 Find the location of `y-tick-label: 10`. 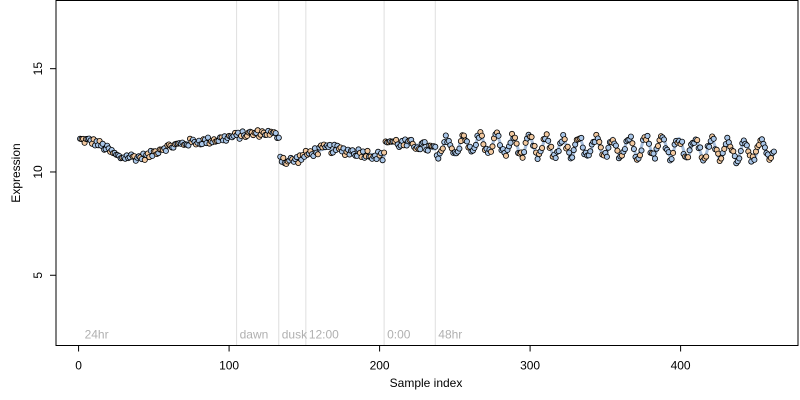

y-tick-label: 10 is located at coordinates (38, 172).